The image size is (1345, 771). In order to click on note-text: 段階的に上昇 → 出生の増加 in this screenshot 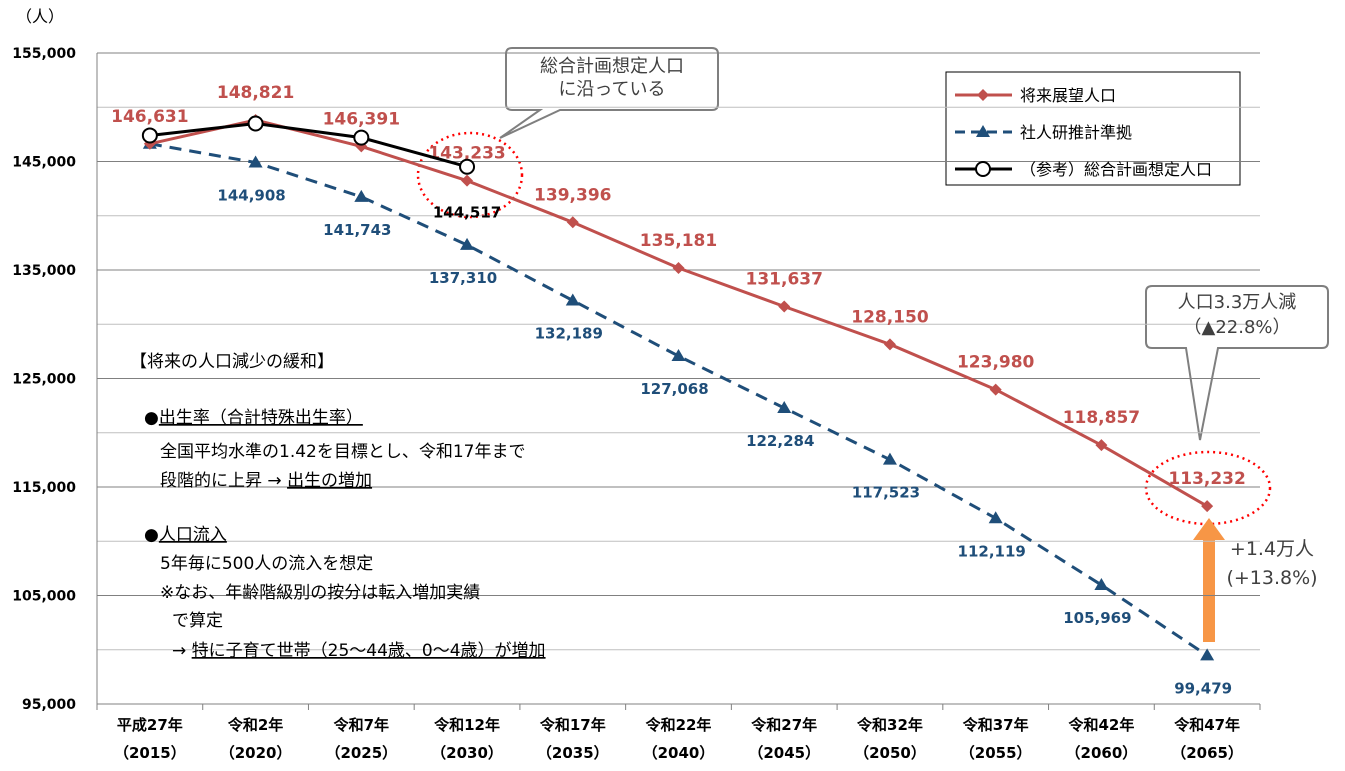, I will do `click(266, 481)`.